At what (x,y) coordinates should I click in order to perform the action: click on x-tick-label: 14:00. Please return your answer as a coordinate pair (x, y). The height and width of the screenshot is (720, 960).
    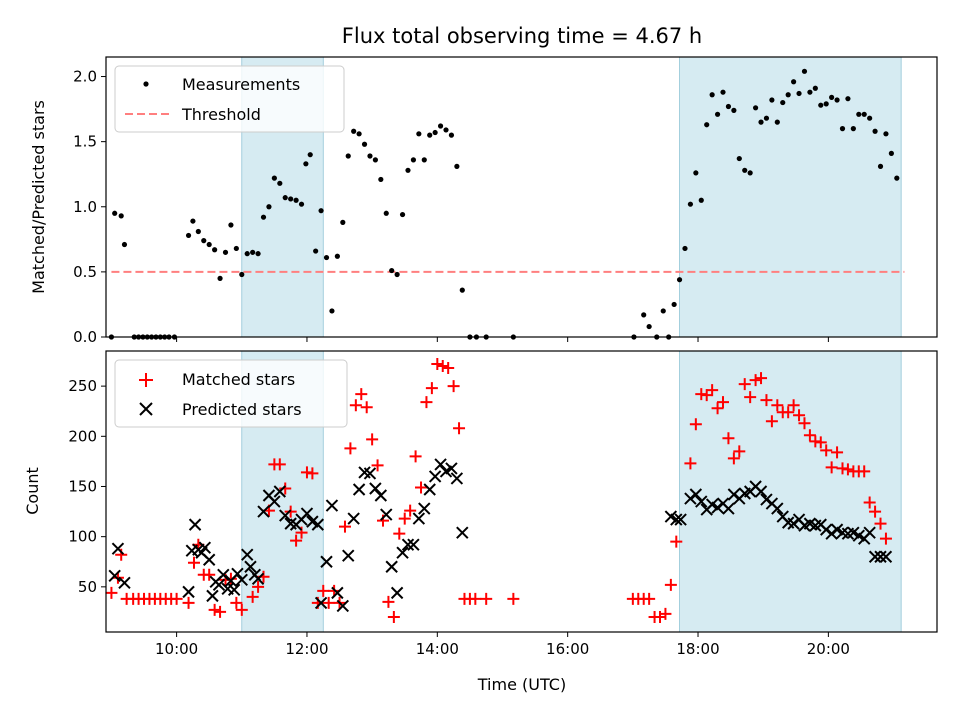
    Looking at the image, I should click on (437, 649).